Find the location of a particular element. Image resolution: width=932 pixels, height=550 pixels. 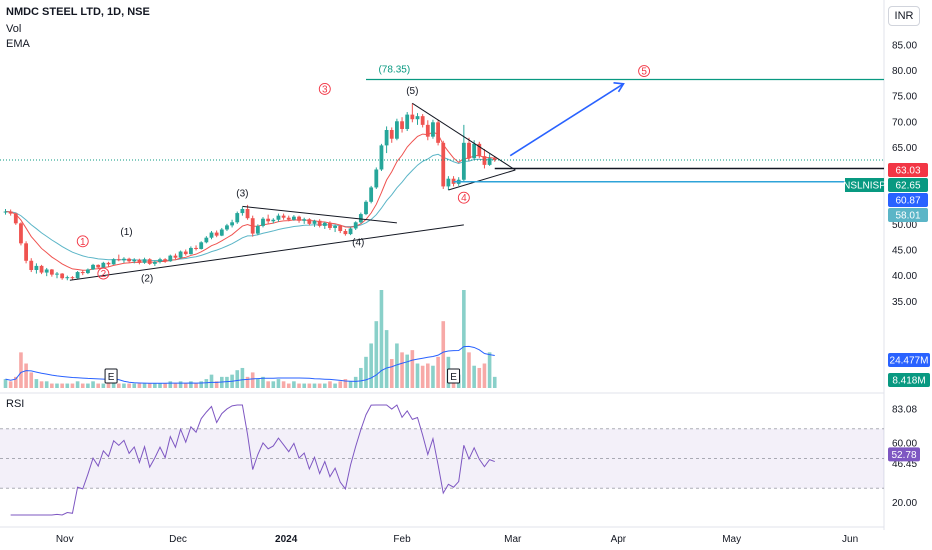

currency-button: INR is located at coordinates (904, 16).